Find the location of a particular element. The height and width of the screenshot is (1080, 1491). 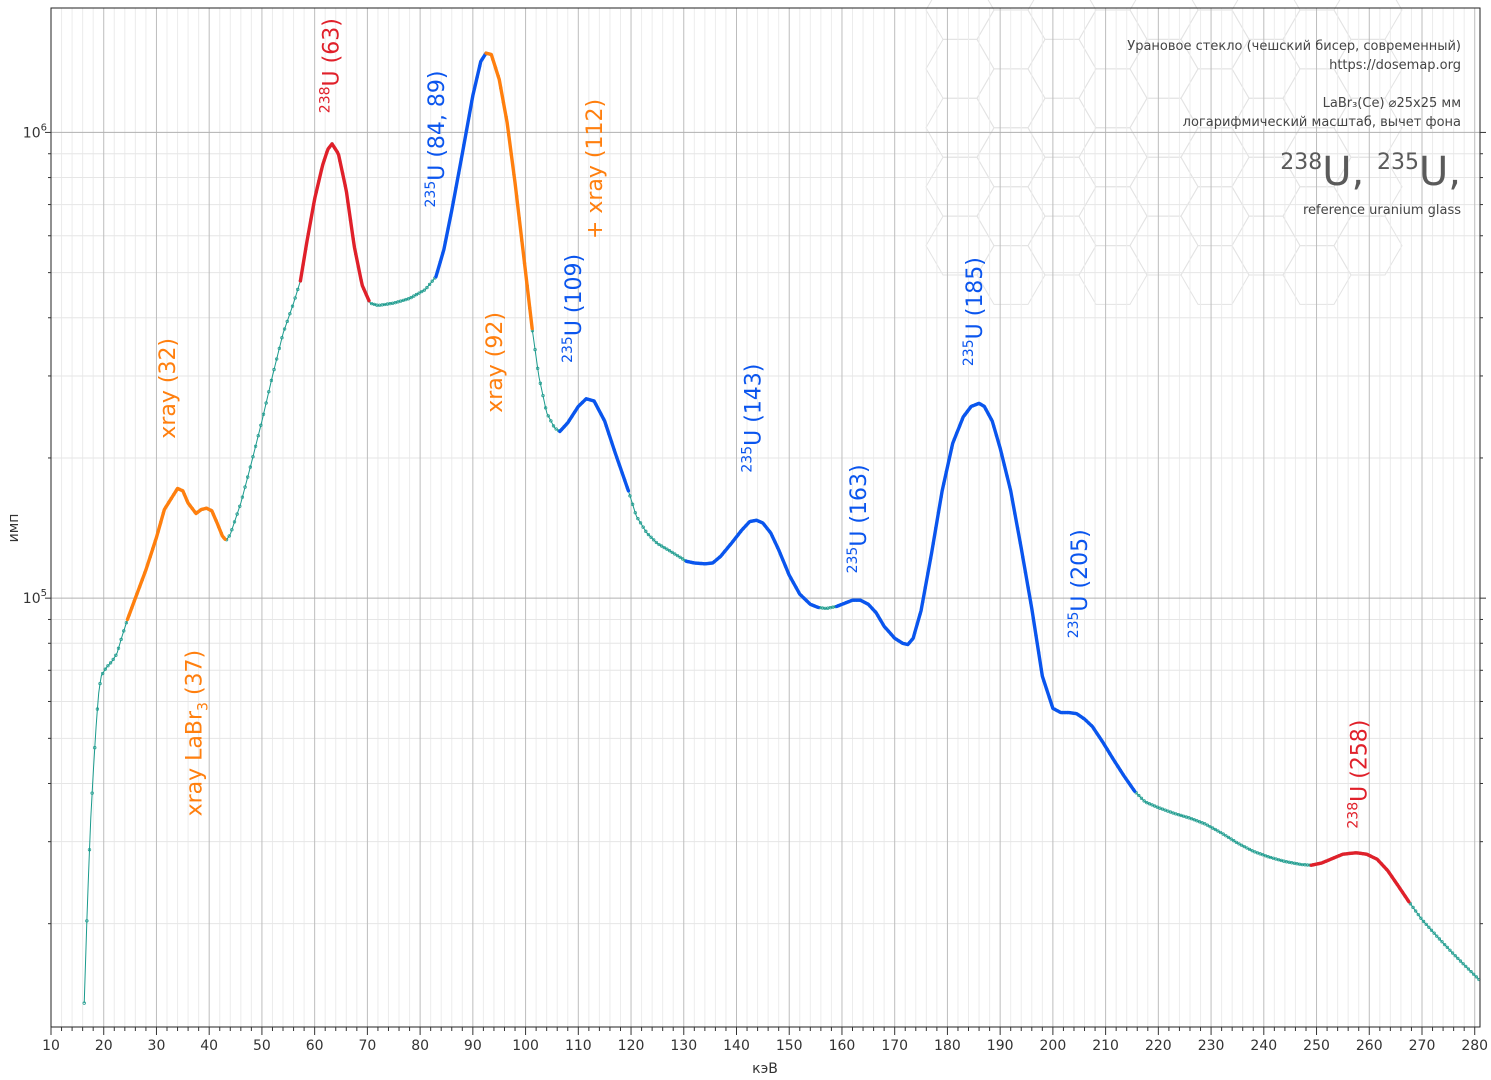

x-tick-label: 130 is located at coordinates (683, 1046).